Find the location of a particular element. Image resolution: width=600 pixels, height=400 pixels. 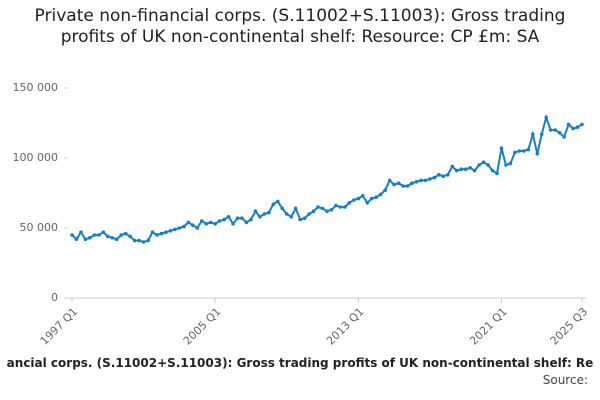

y-tick-label: 50 000 is located at coordinates (39, 227).